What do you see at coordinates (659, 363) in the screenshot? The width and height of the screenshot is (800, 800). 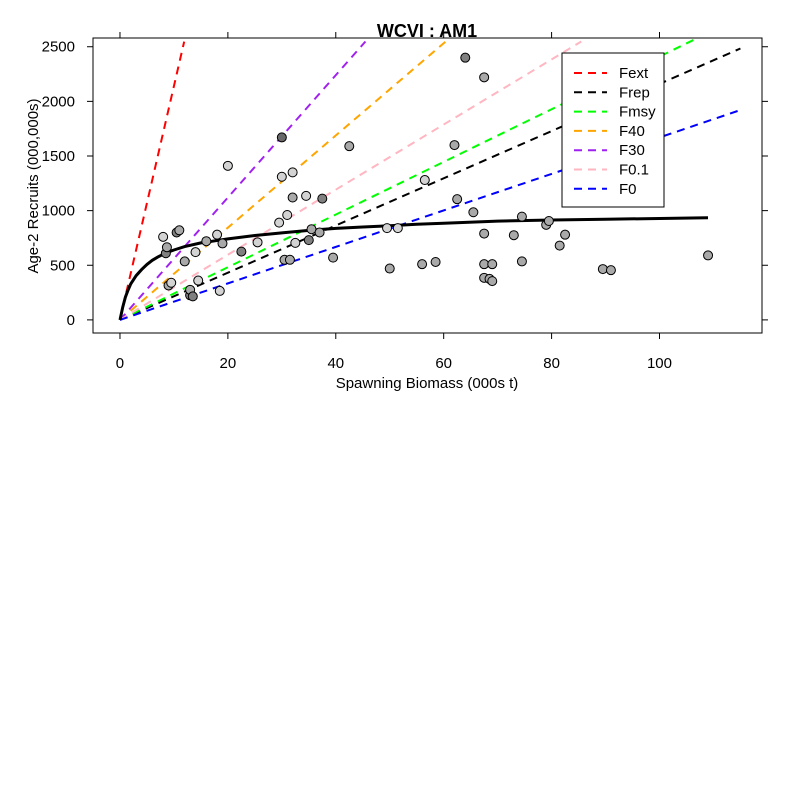 I see `x-tick-label: 100` at bounding box center [659, 363].